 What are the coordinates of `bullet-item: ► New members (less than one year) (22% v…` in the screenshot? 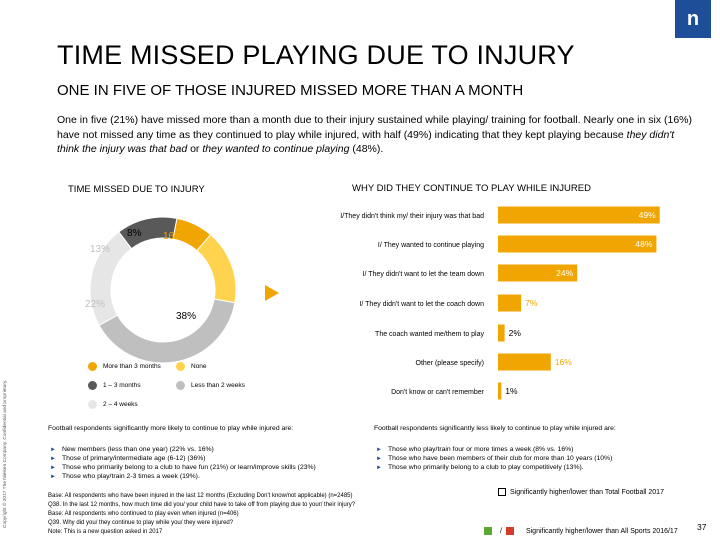 It's located at (132, 449).